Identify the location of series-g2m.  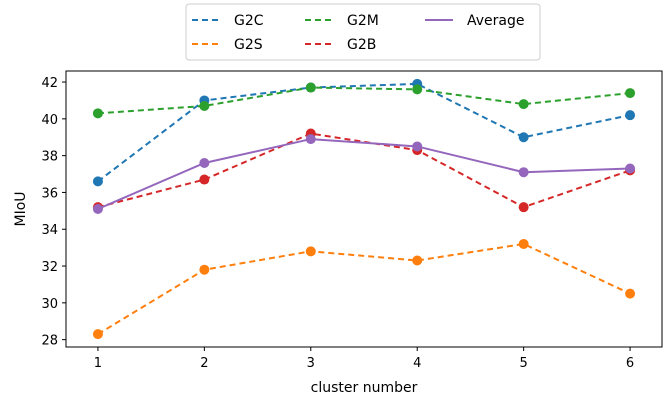
(364, 100).